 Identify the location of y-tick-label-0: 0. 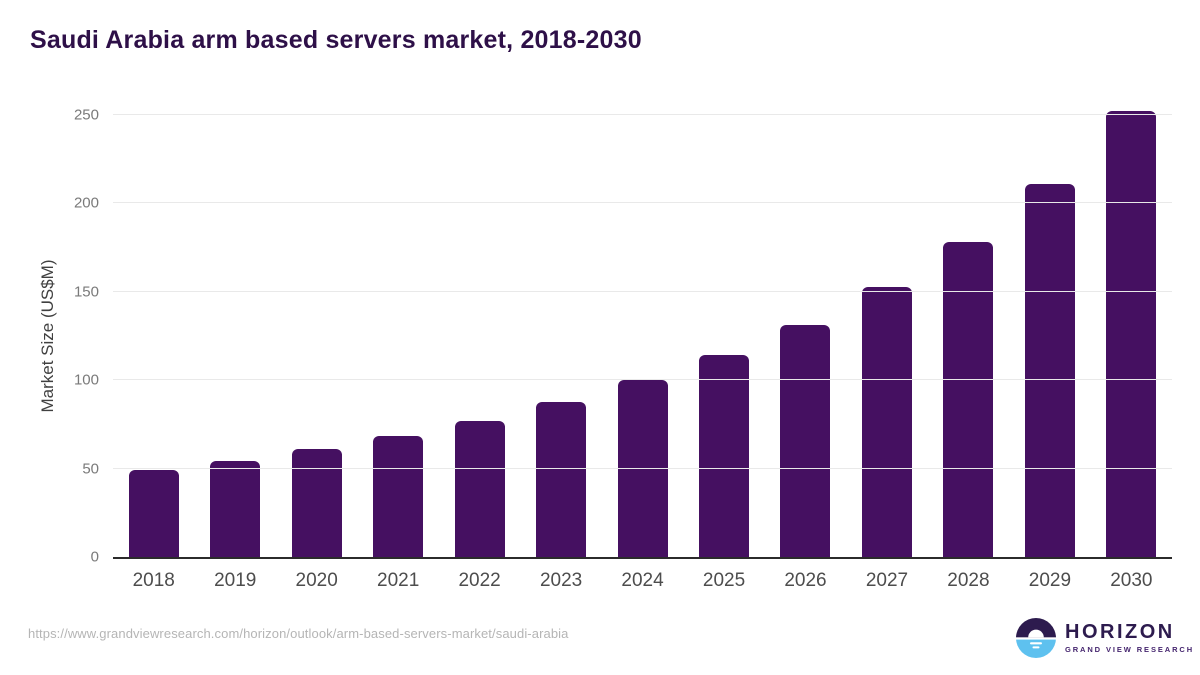
(94, 557).